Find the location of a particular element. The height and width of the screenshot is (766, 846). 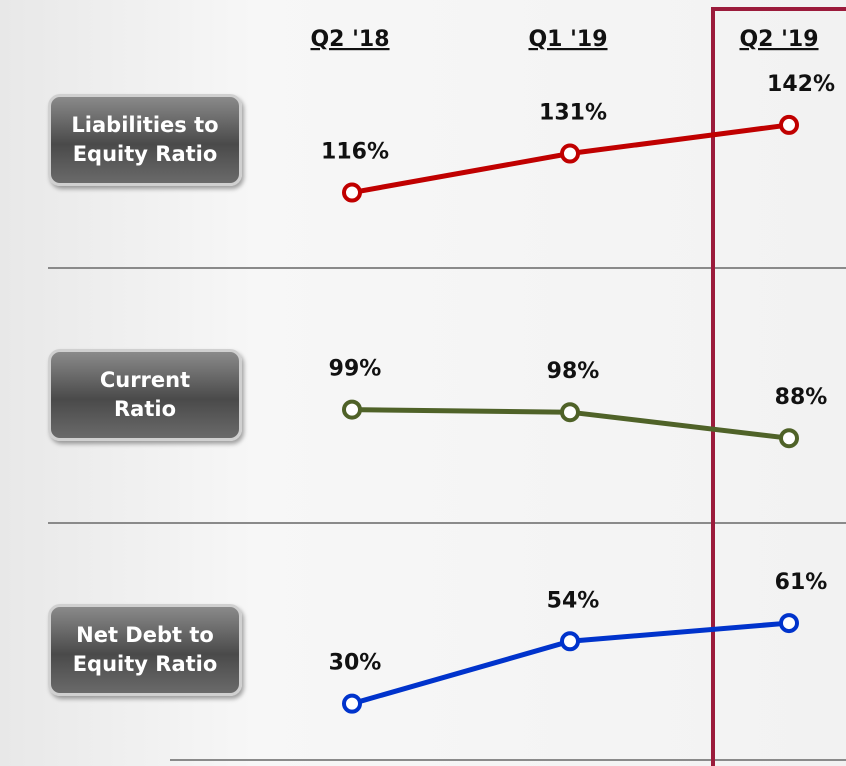

data-label: 61% is located at coordinates (801, 582).